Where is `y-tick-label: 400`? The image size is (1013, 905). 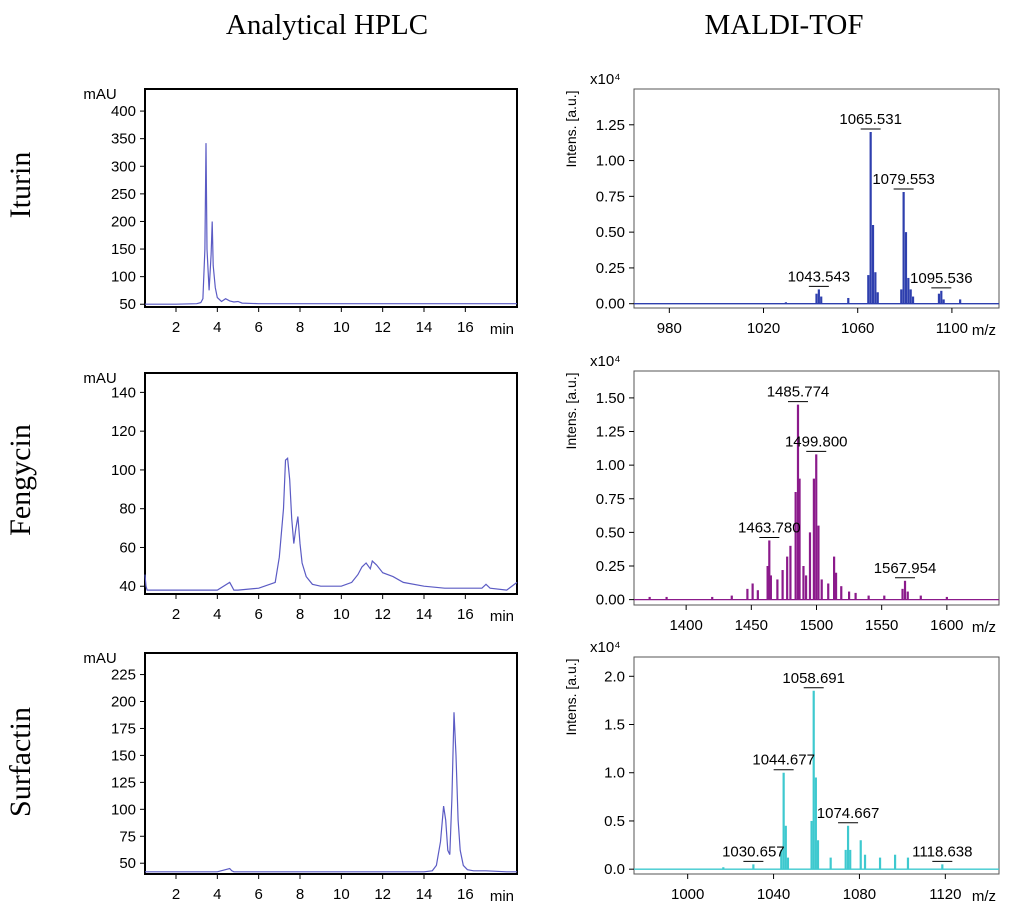
y-tick-label: 400 is located at coordinates (123, 111).